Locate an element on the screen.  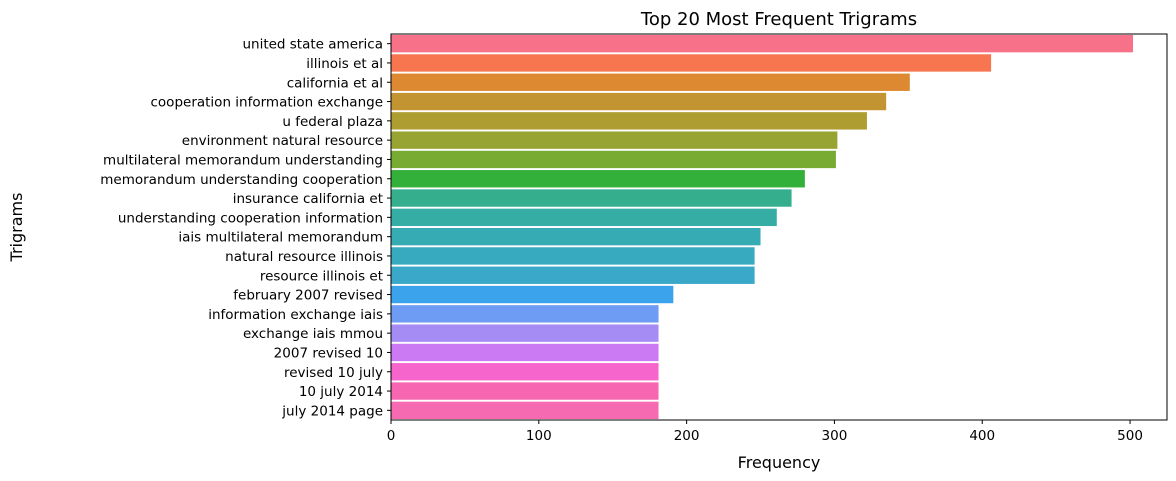
x-tick-label: 500 is located at coordinates (1130, 436).